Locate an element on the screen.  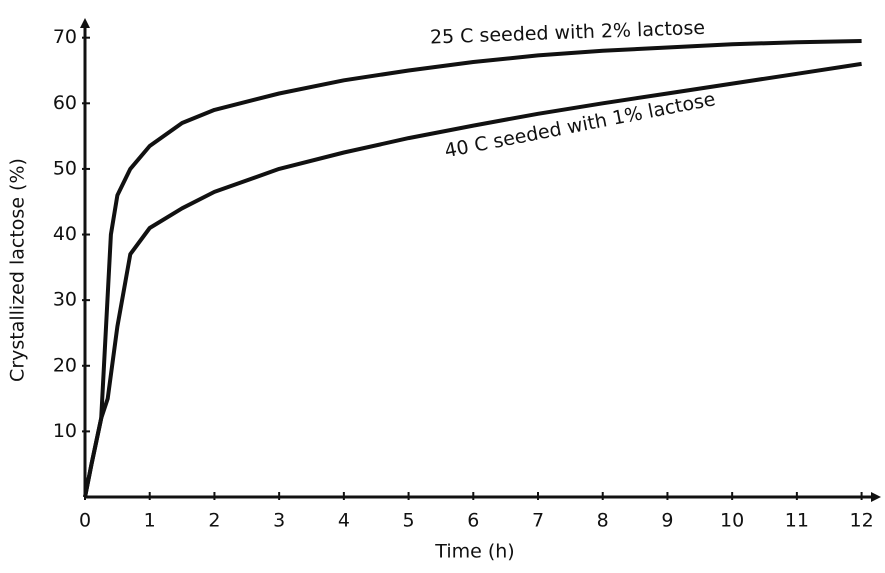
y-axis-arrow is located at coordinates (85, 23).